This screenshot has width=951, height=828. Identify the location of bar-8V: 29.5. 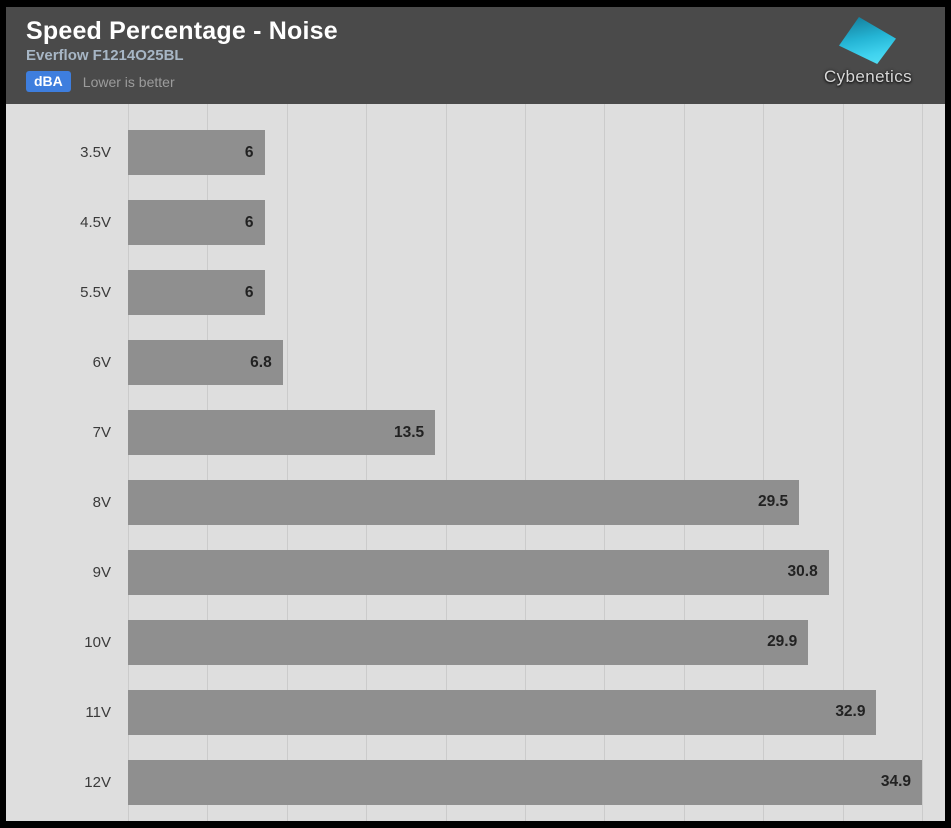
(464, 502).